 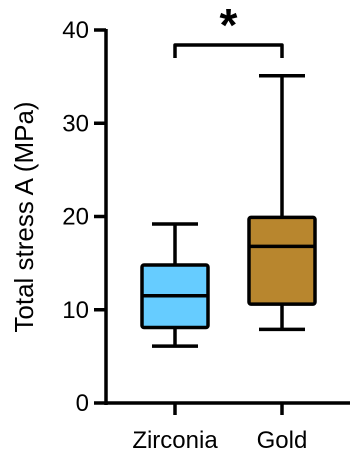 I want to click on significance-asterisk: *, so click(x=229, y=25).